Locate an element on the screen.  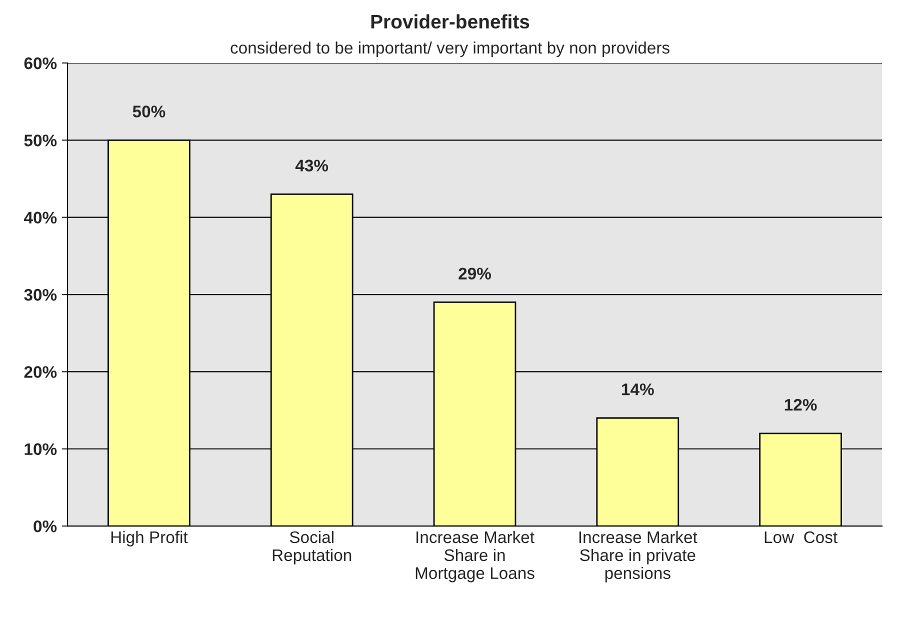
chart-subtitle: considered to be important/ very important by non providers is located at coordinates (450, 49).